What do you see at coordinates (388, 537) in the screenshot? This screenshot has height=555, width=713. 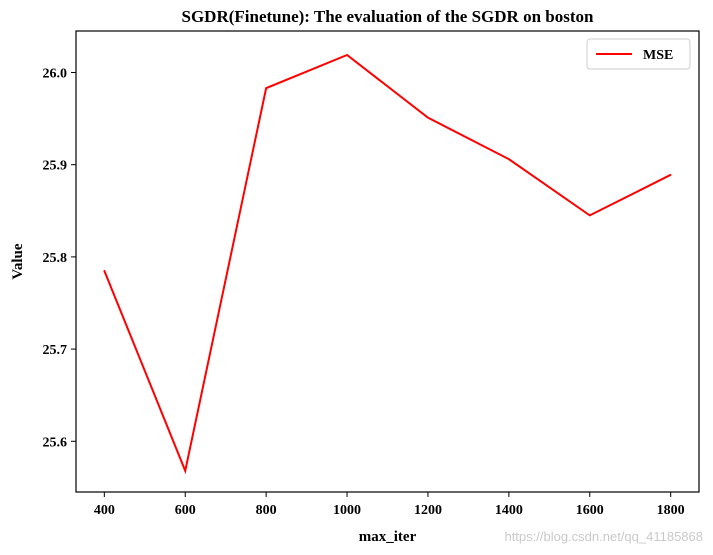 I see `x-axis-label: max_iter` at bounding box center [388, 537].